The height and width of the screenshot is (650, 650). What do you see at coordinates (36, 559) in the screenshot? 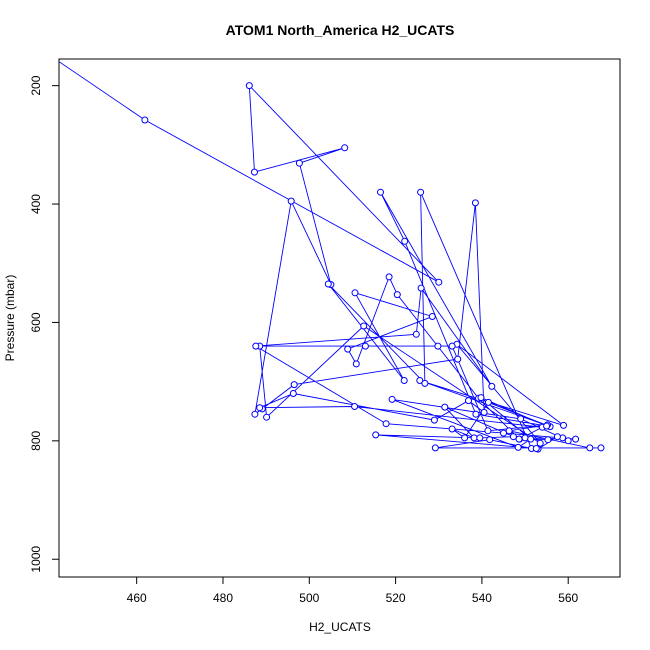
I see `y-tick-label: 1000` at bounding box center [36, 559].